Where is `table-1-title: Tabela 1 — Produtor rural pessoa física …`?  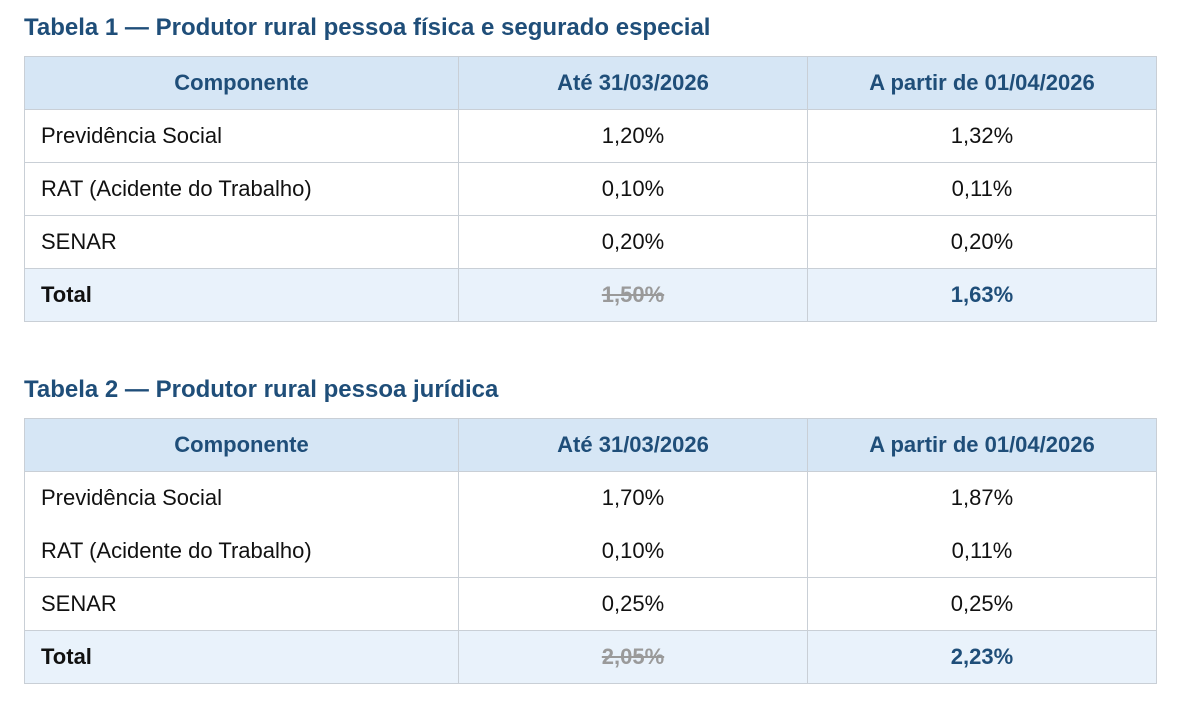 table-1-title: Tabela 1 — Produtor rural pessoa física … is located at coordinates (367, 27).